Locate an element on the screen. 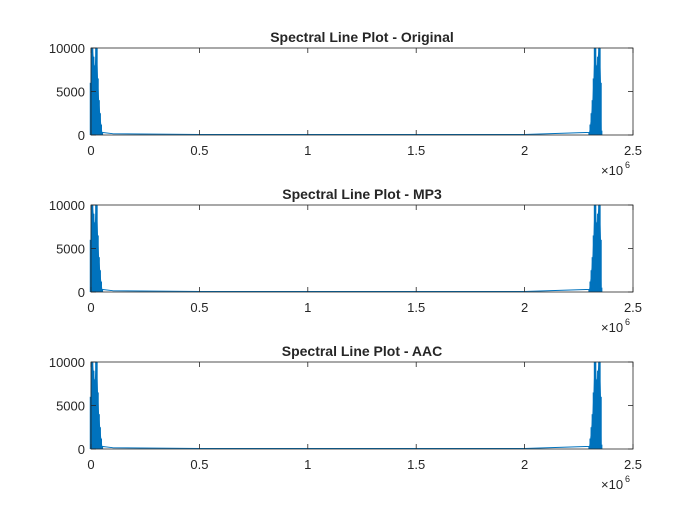 Image resolution: width=700 pixels, height=530 pixels. chart-title: Spectral Line Plot - MP3 is located at coordinates (362, 194).